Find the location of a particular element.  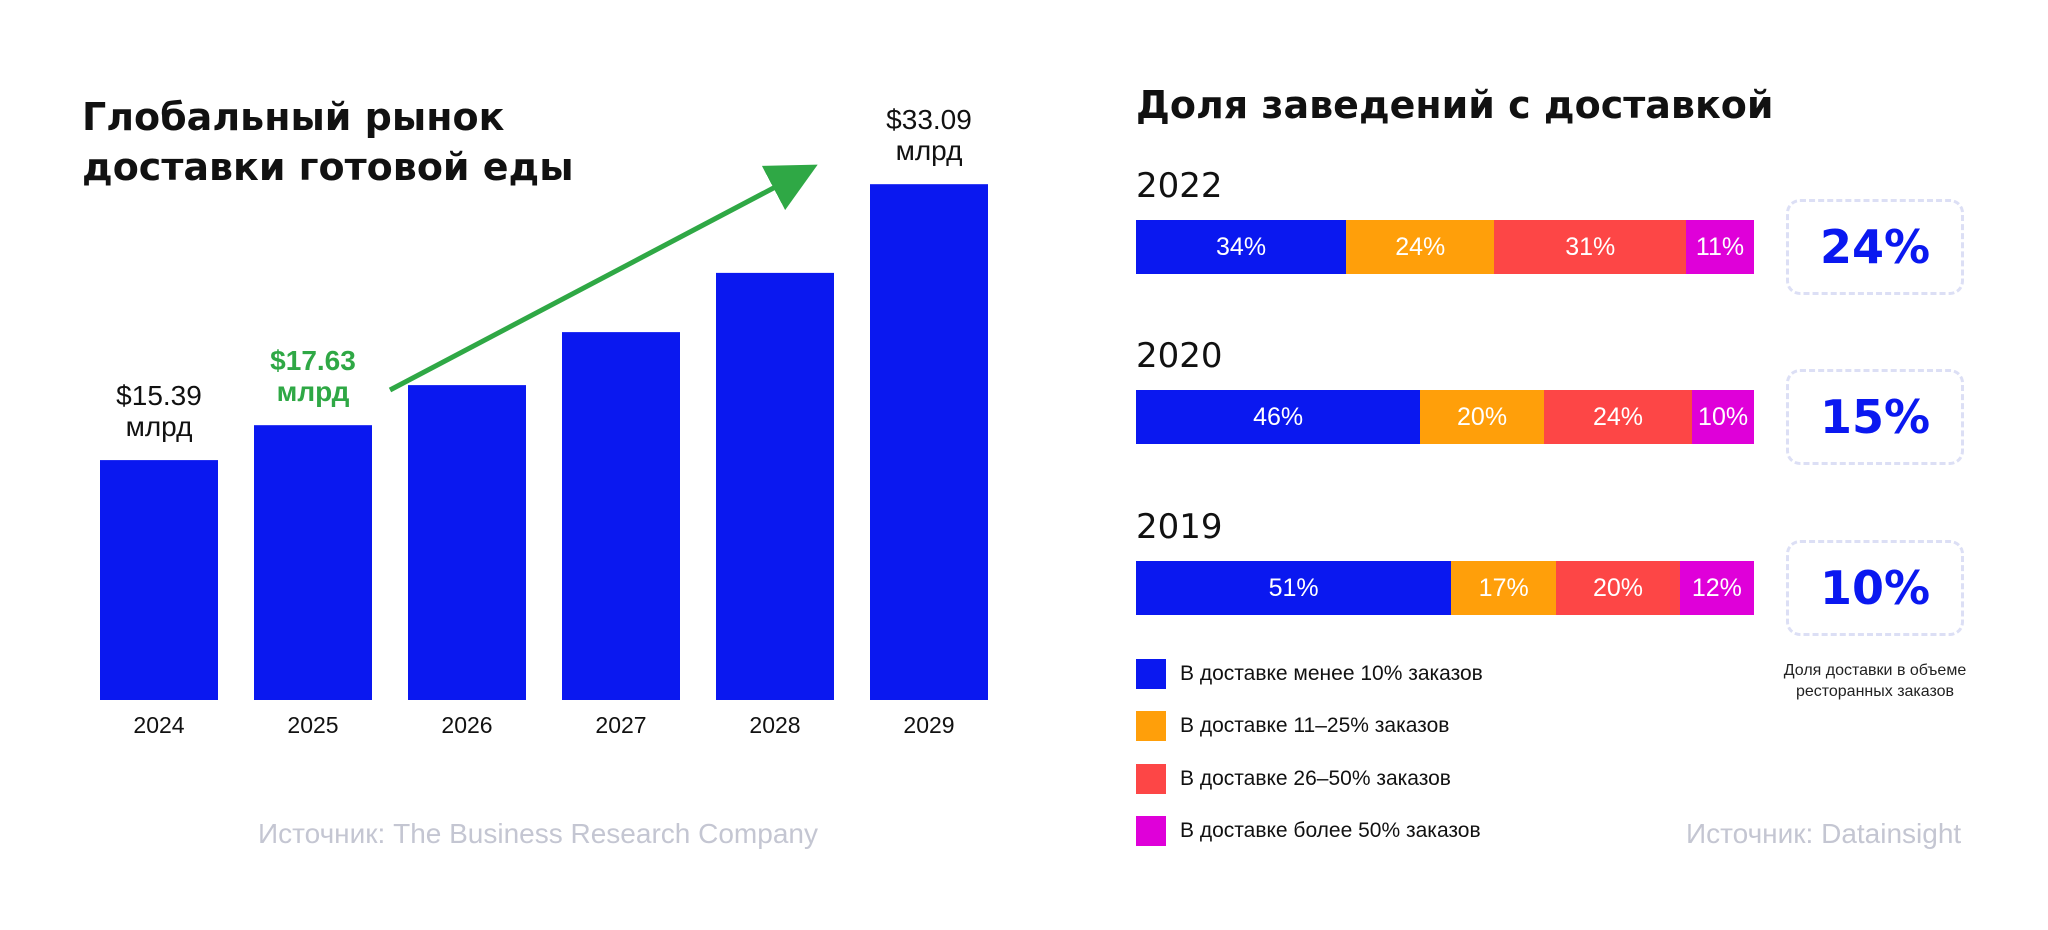

legend-item: В доставке менее 10% заказов is located at coordinates (1309, 674).